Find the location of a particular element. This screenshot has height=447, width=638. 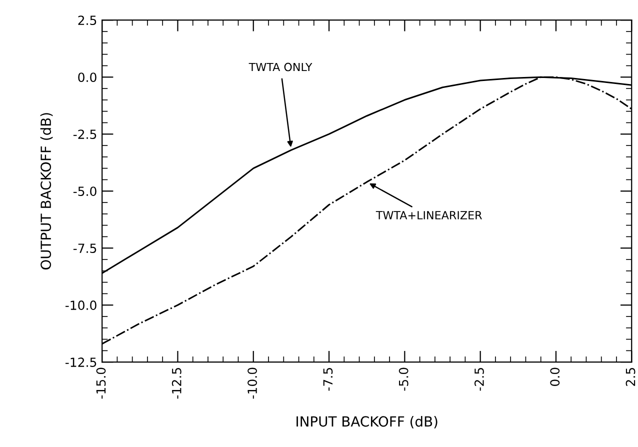

x-tick-label: 2.5 is located at coordinates (631, 377).